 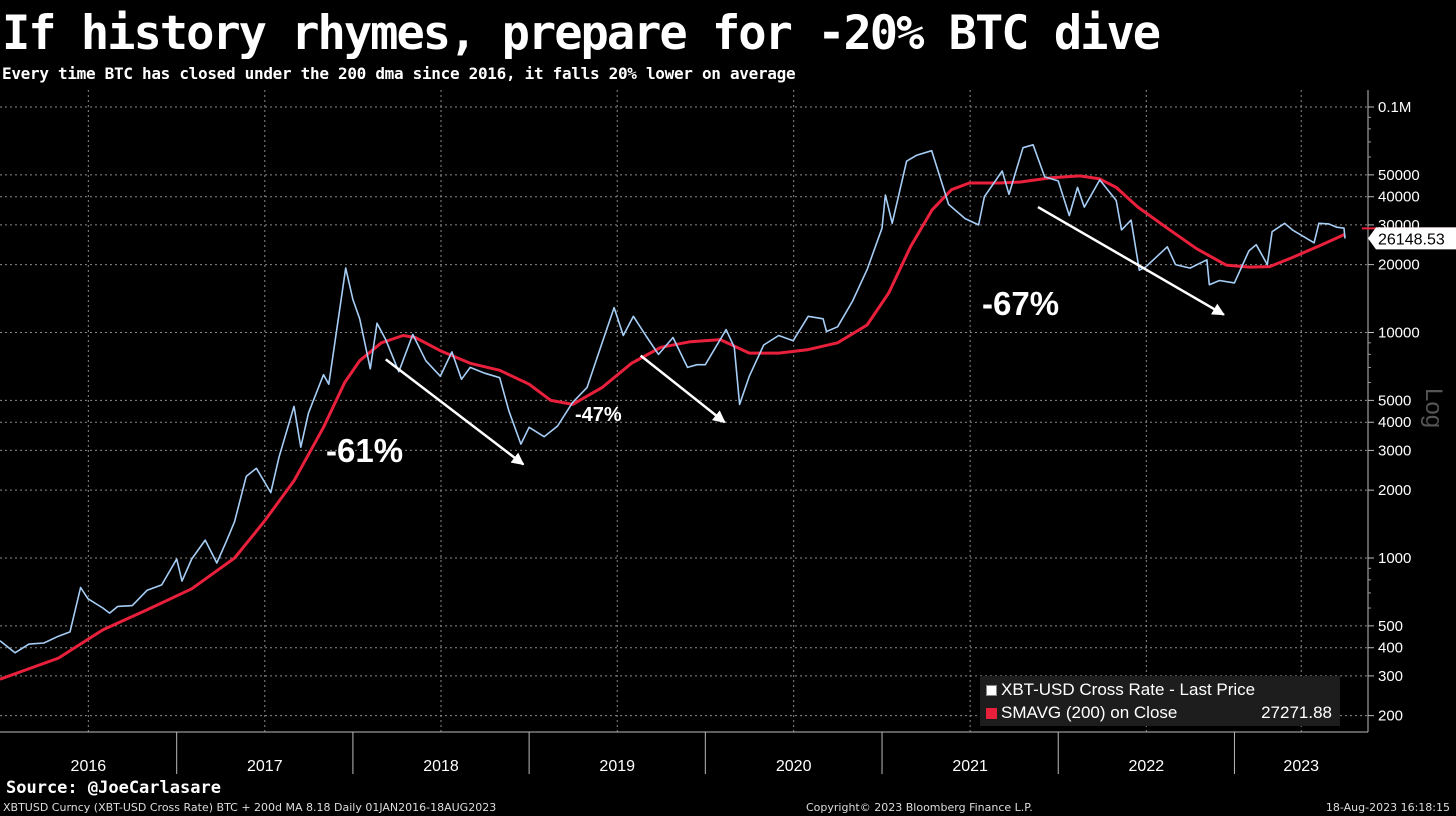 I want to click on y-tick-label: 200, so click(x=1390, y=716).